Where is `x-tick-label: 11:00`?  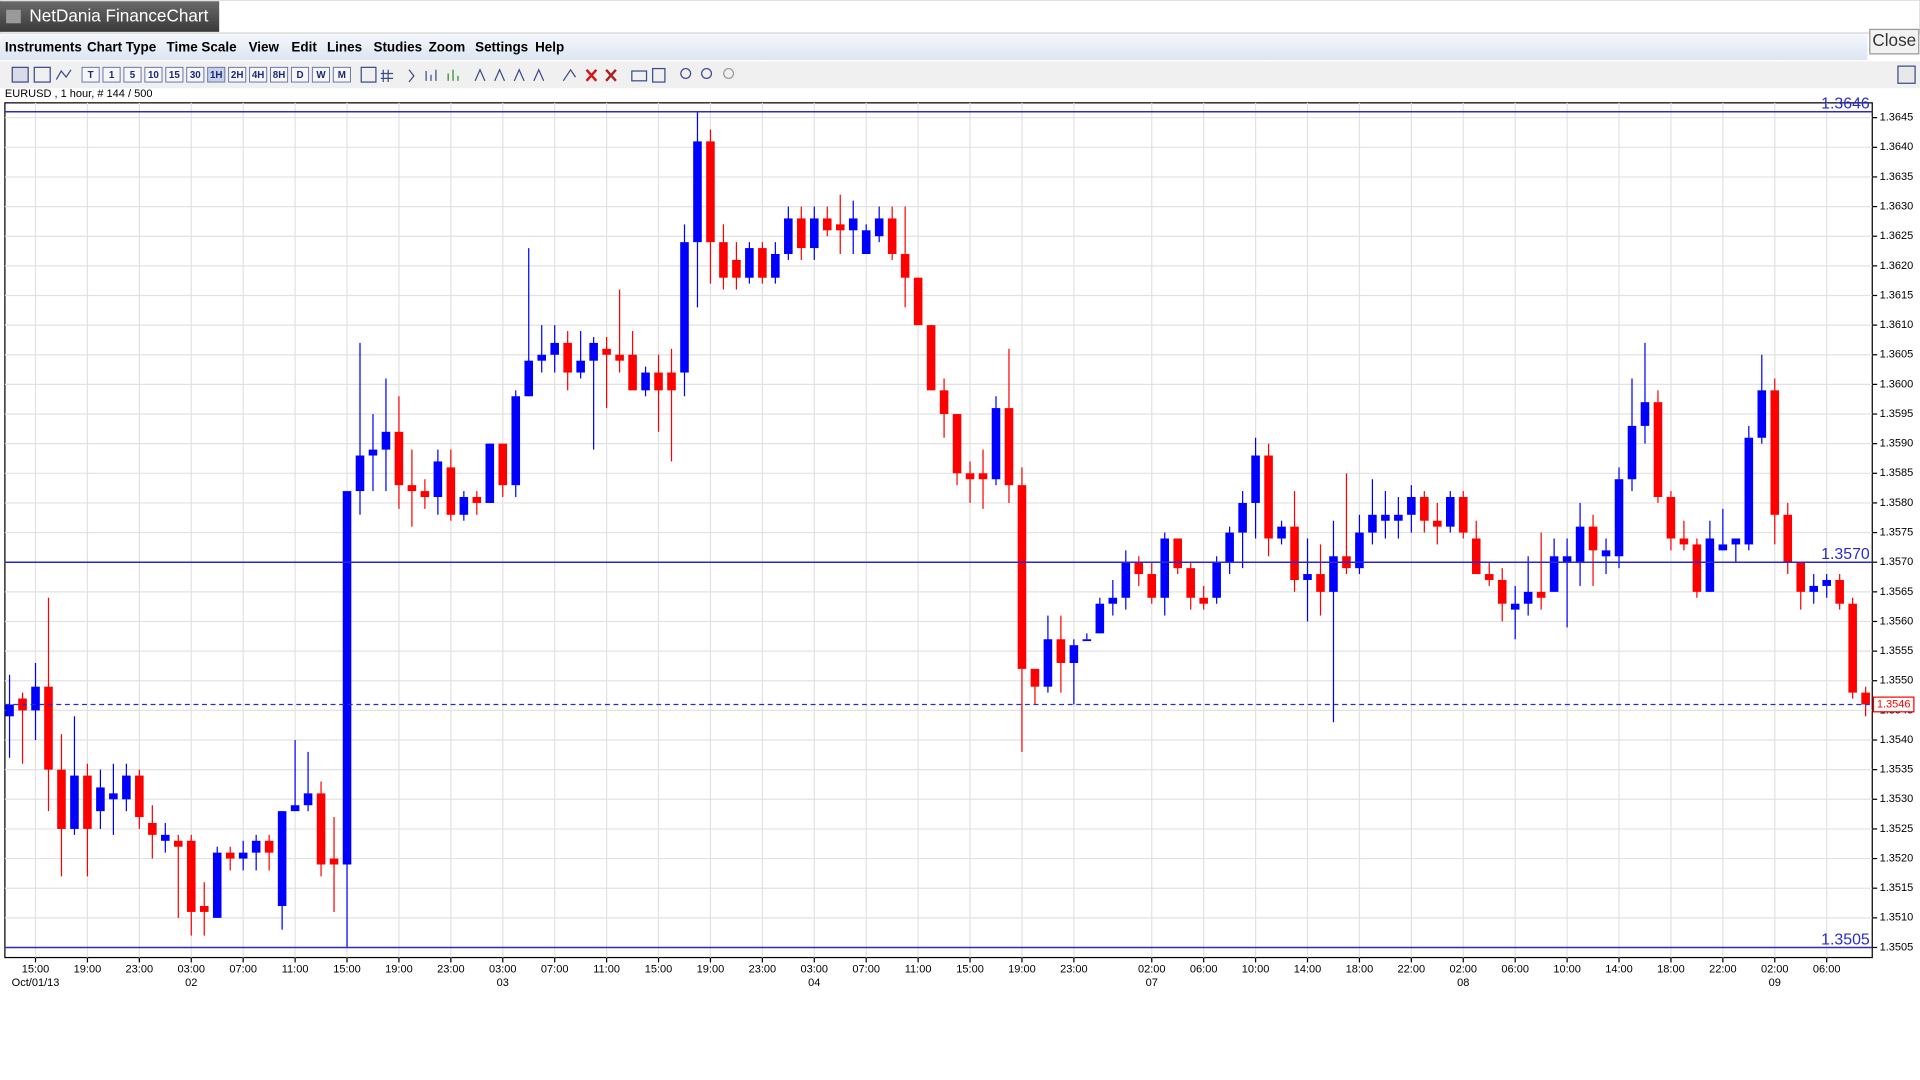
x-tick-label: 11:00 is located at coordinates (918, 970).